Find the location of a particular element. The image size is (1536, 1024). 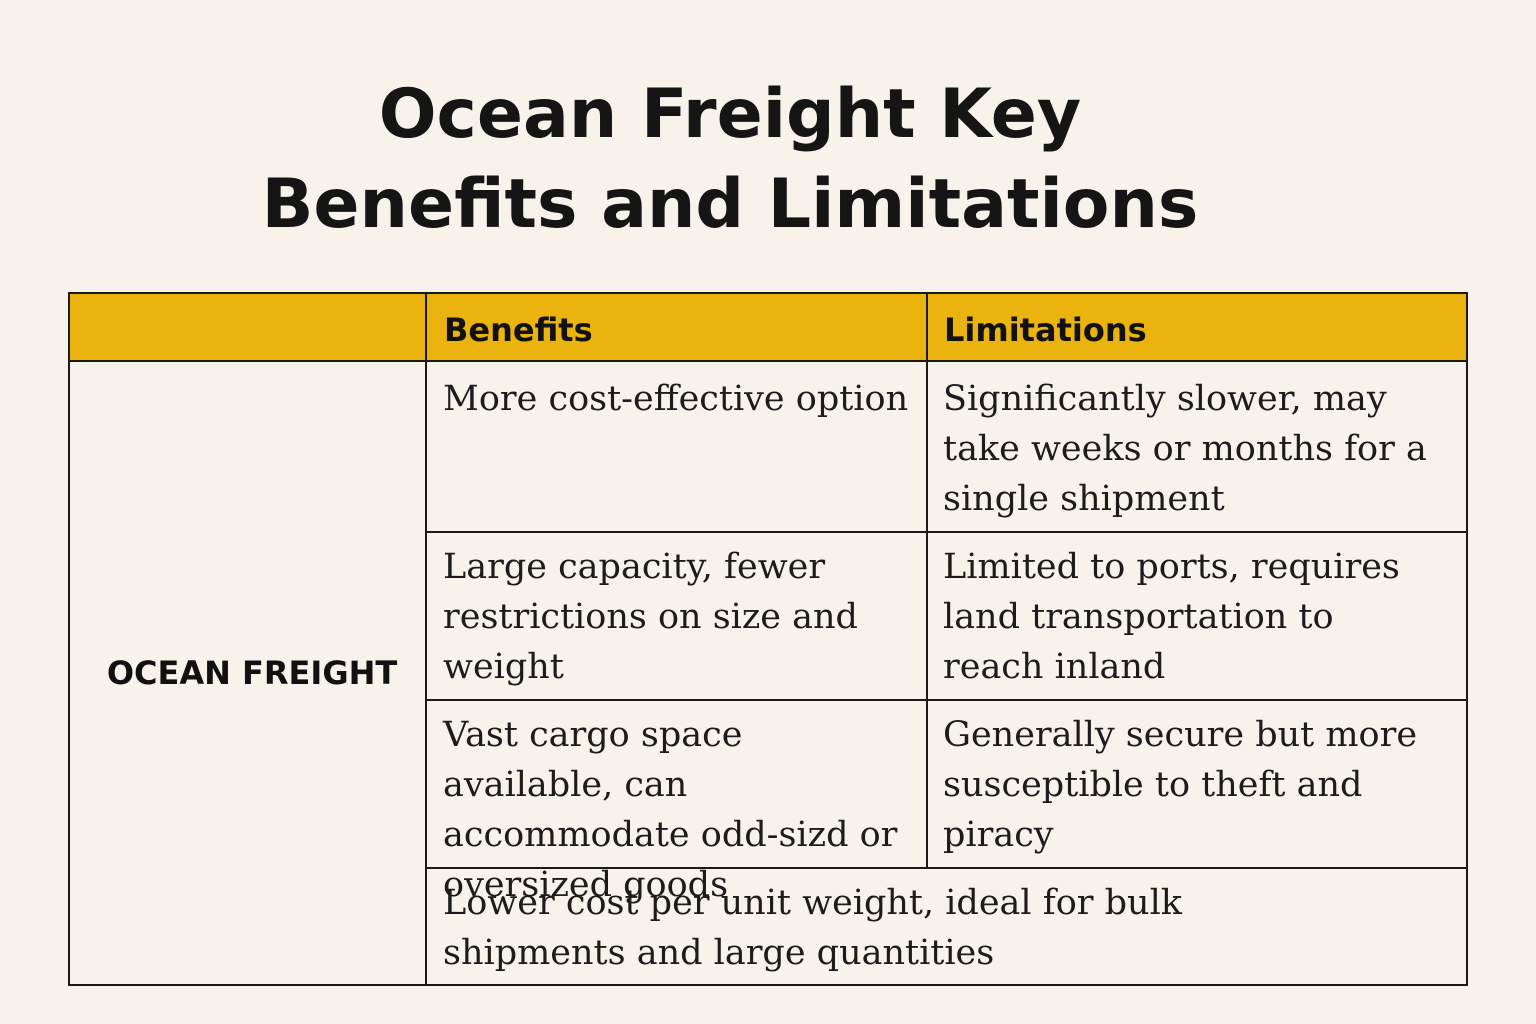

row-label-text: OCEAN FREIGHT is located at coordinates (252, 673).